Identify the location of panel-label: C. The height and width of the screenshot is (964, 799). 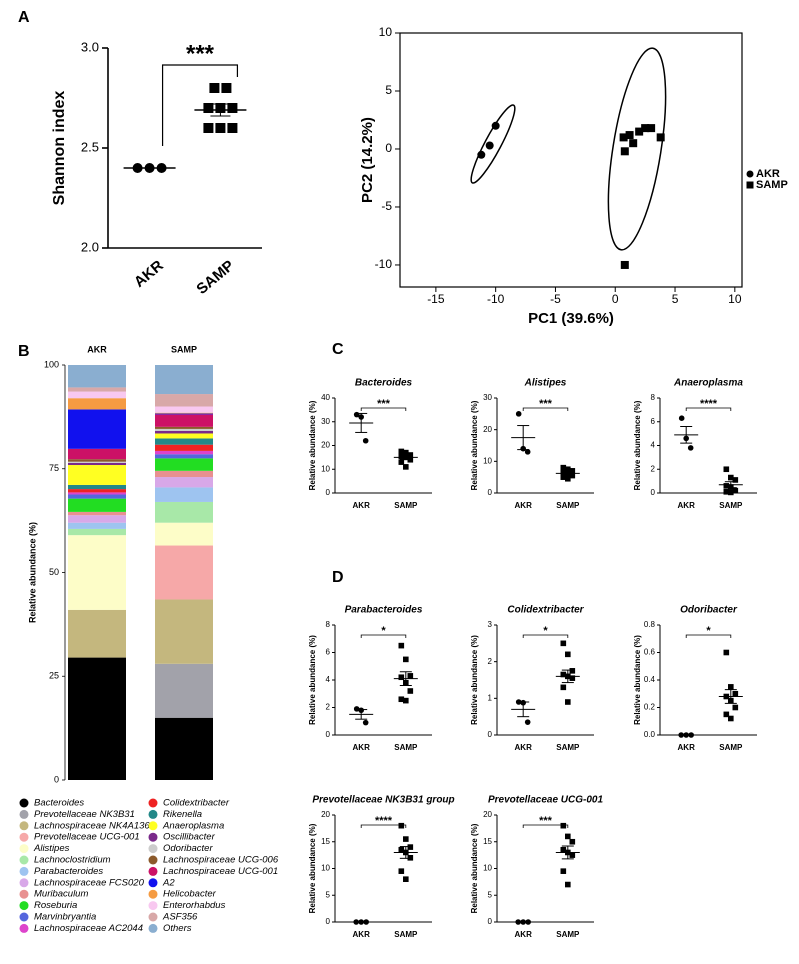
(338, 349).